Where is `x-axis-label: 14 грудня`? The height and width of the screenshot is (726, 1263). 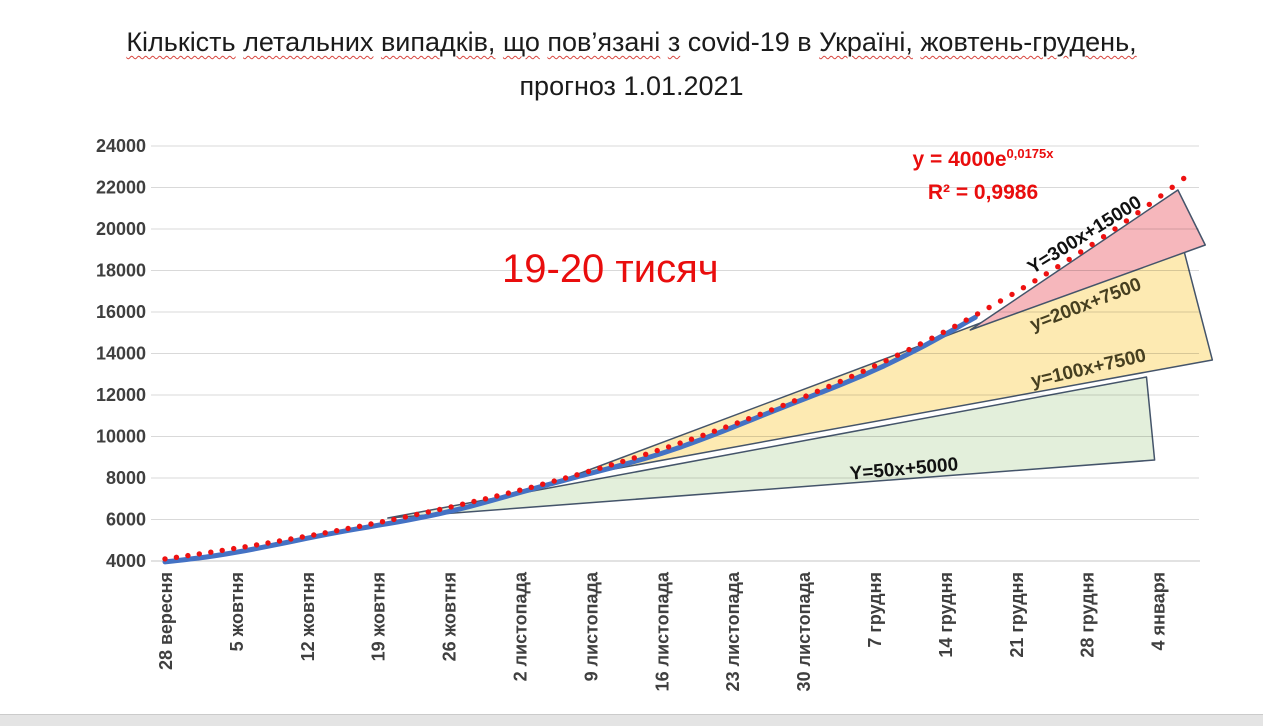
x-axis-label: 14 грудня is located at coordinates (946, 615).